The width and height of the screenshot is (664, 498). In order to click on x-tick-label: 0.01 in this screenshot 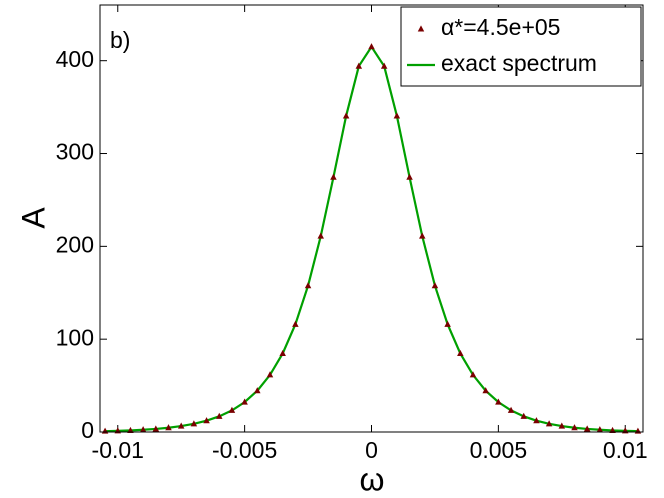, I will do `click(625, 450)`.